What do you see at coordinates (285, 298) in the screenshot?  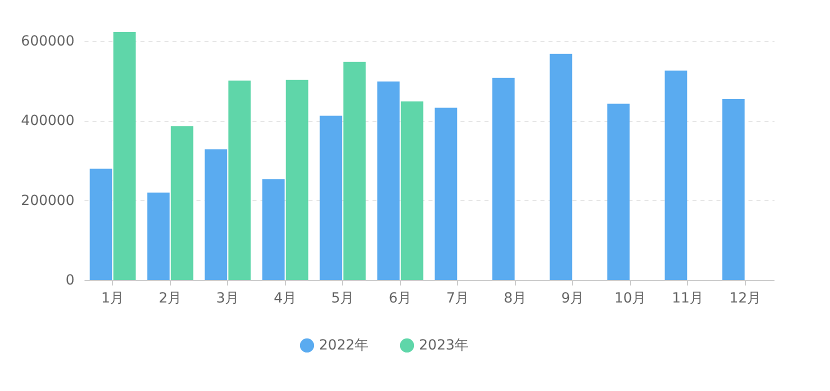 I see `x-tick-label: 4月` at bounding box center [285, 298].